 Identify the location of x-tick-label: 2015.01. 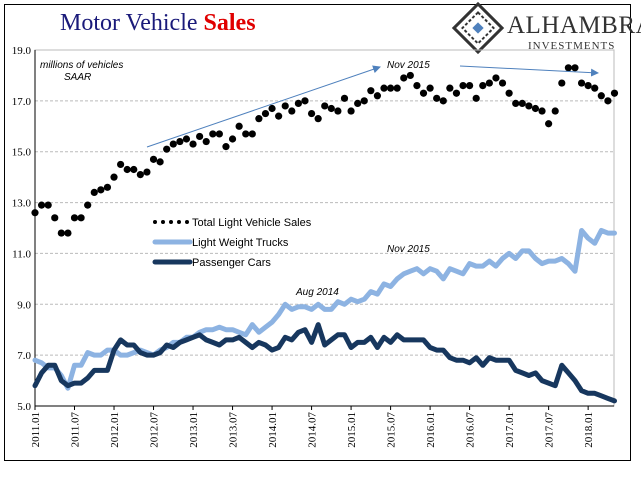
(352, 430).